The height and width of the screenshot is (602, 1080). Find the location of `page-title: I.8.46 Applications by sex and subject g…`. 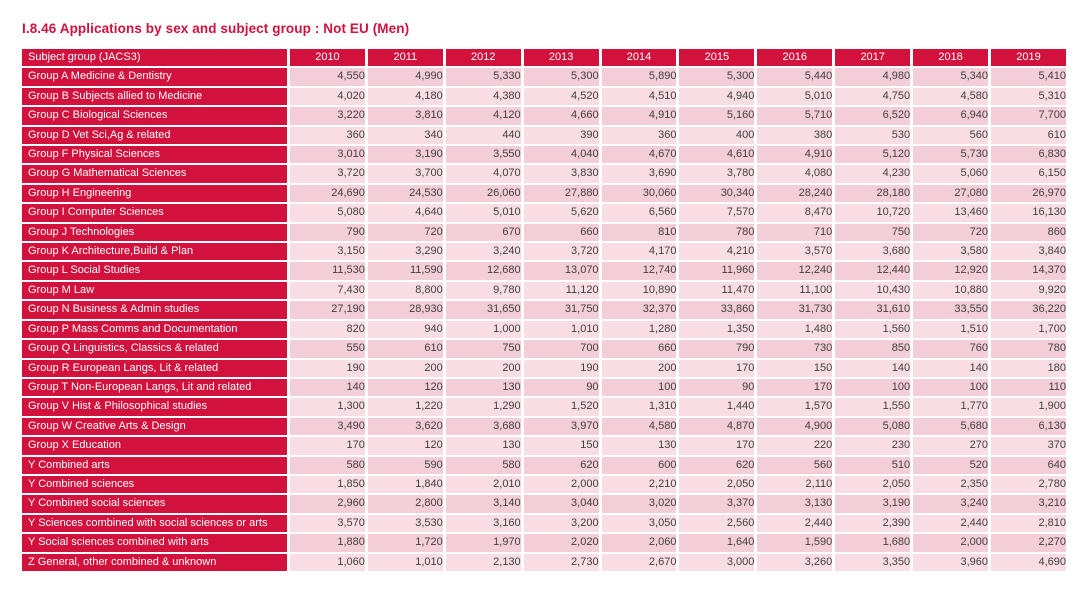

page-title: I.8.46 Applications by sex and subject g… is located at coordinates (216, 28).